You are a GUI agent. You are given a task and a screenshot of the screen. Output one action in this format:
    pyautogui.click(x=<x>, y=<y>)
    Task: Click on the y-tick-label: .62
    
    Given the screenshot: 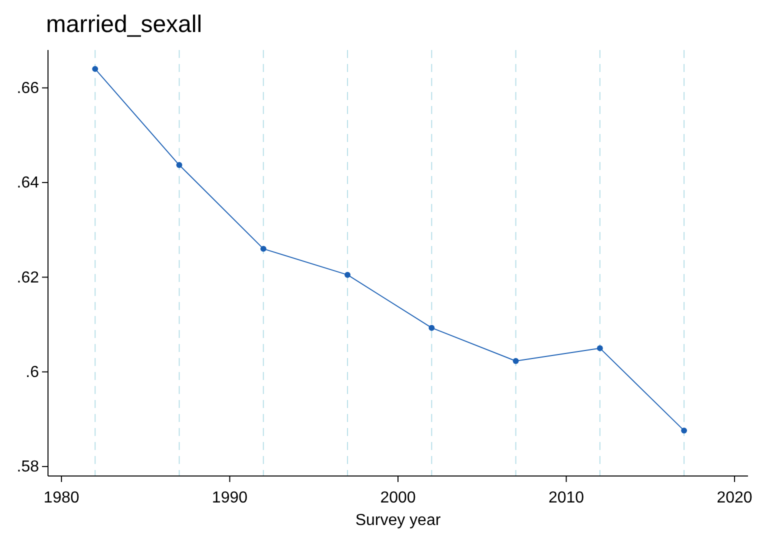 What is the action you would take?
    pyautogui.click(x=28, y=277)
    